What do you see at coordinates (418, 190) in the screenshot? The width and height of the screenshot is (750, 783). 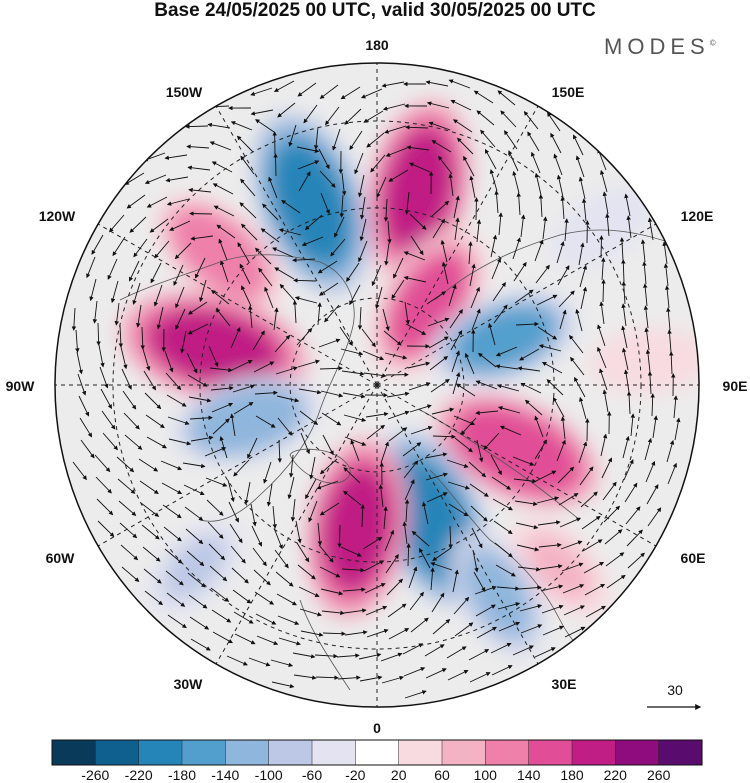 I see `anomaly-center` at bounding box center [418, 190].